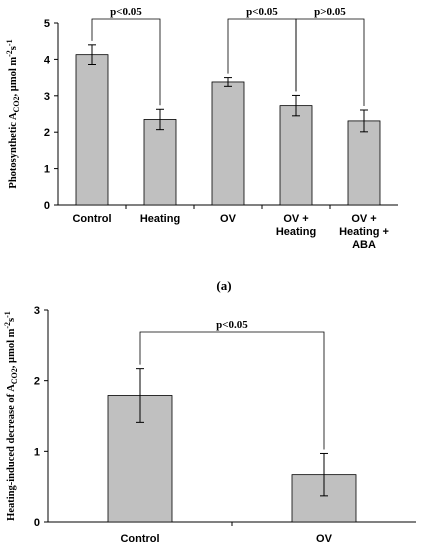  Describe the element at coordinates (11, 452) in the screenshot. I see `y-axis-label-part: Heating-induced decrease of A` at that location.